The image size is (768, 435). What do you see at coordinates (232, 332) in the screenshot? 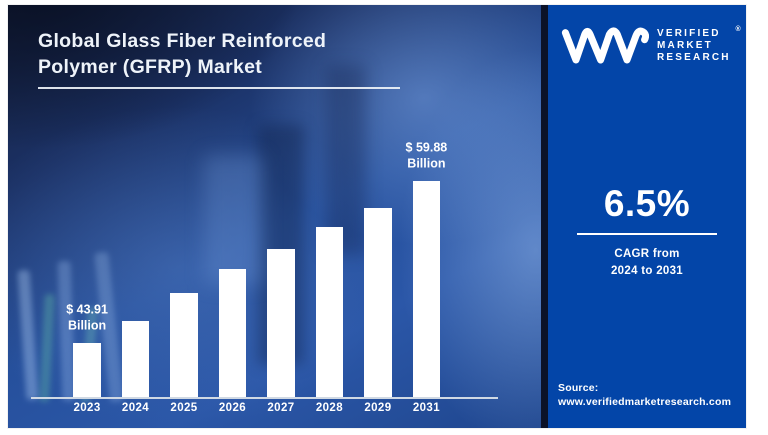
I see `bar-2026` at bounding box center [232, 332].